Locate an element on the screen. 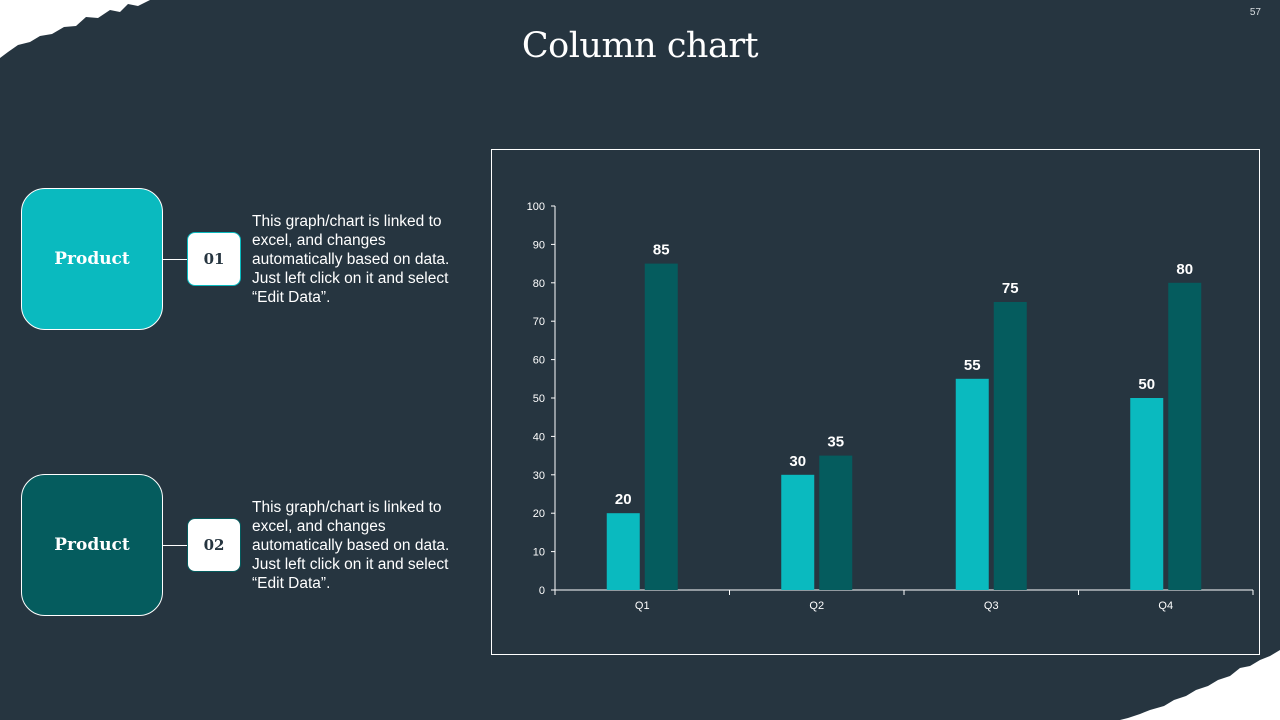 Image resolution: width=1280 pixels, height=720 pixels. slide-number: 57 is located at coordinates (1255, 12).